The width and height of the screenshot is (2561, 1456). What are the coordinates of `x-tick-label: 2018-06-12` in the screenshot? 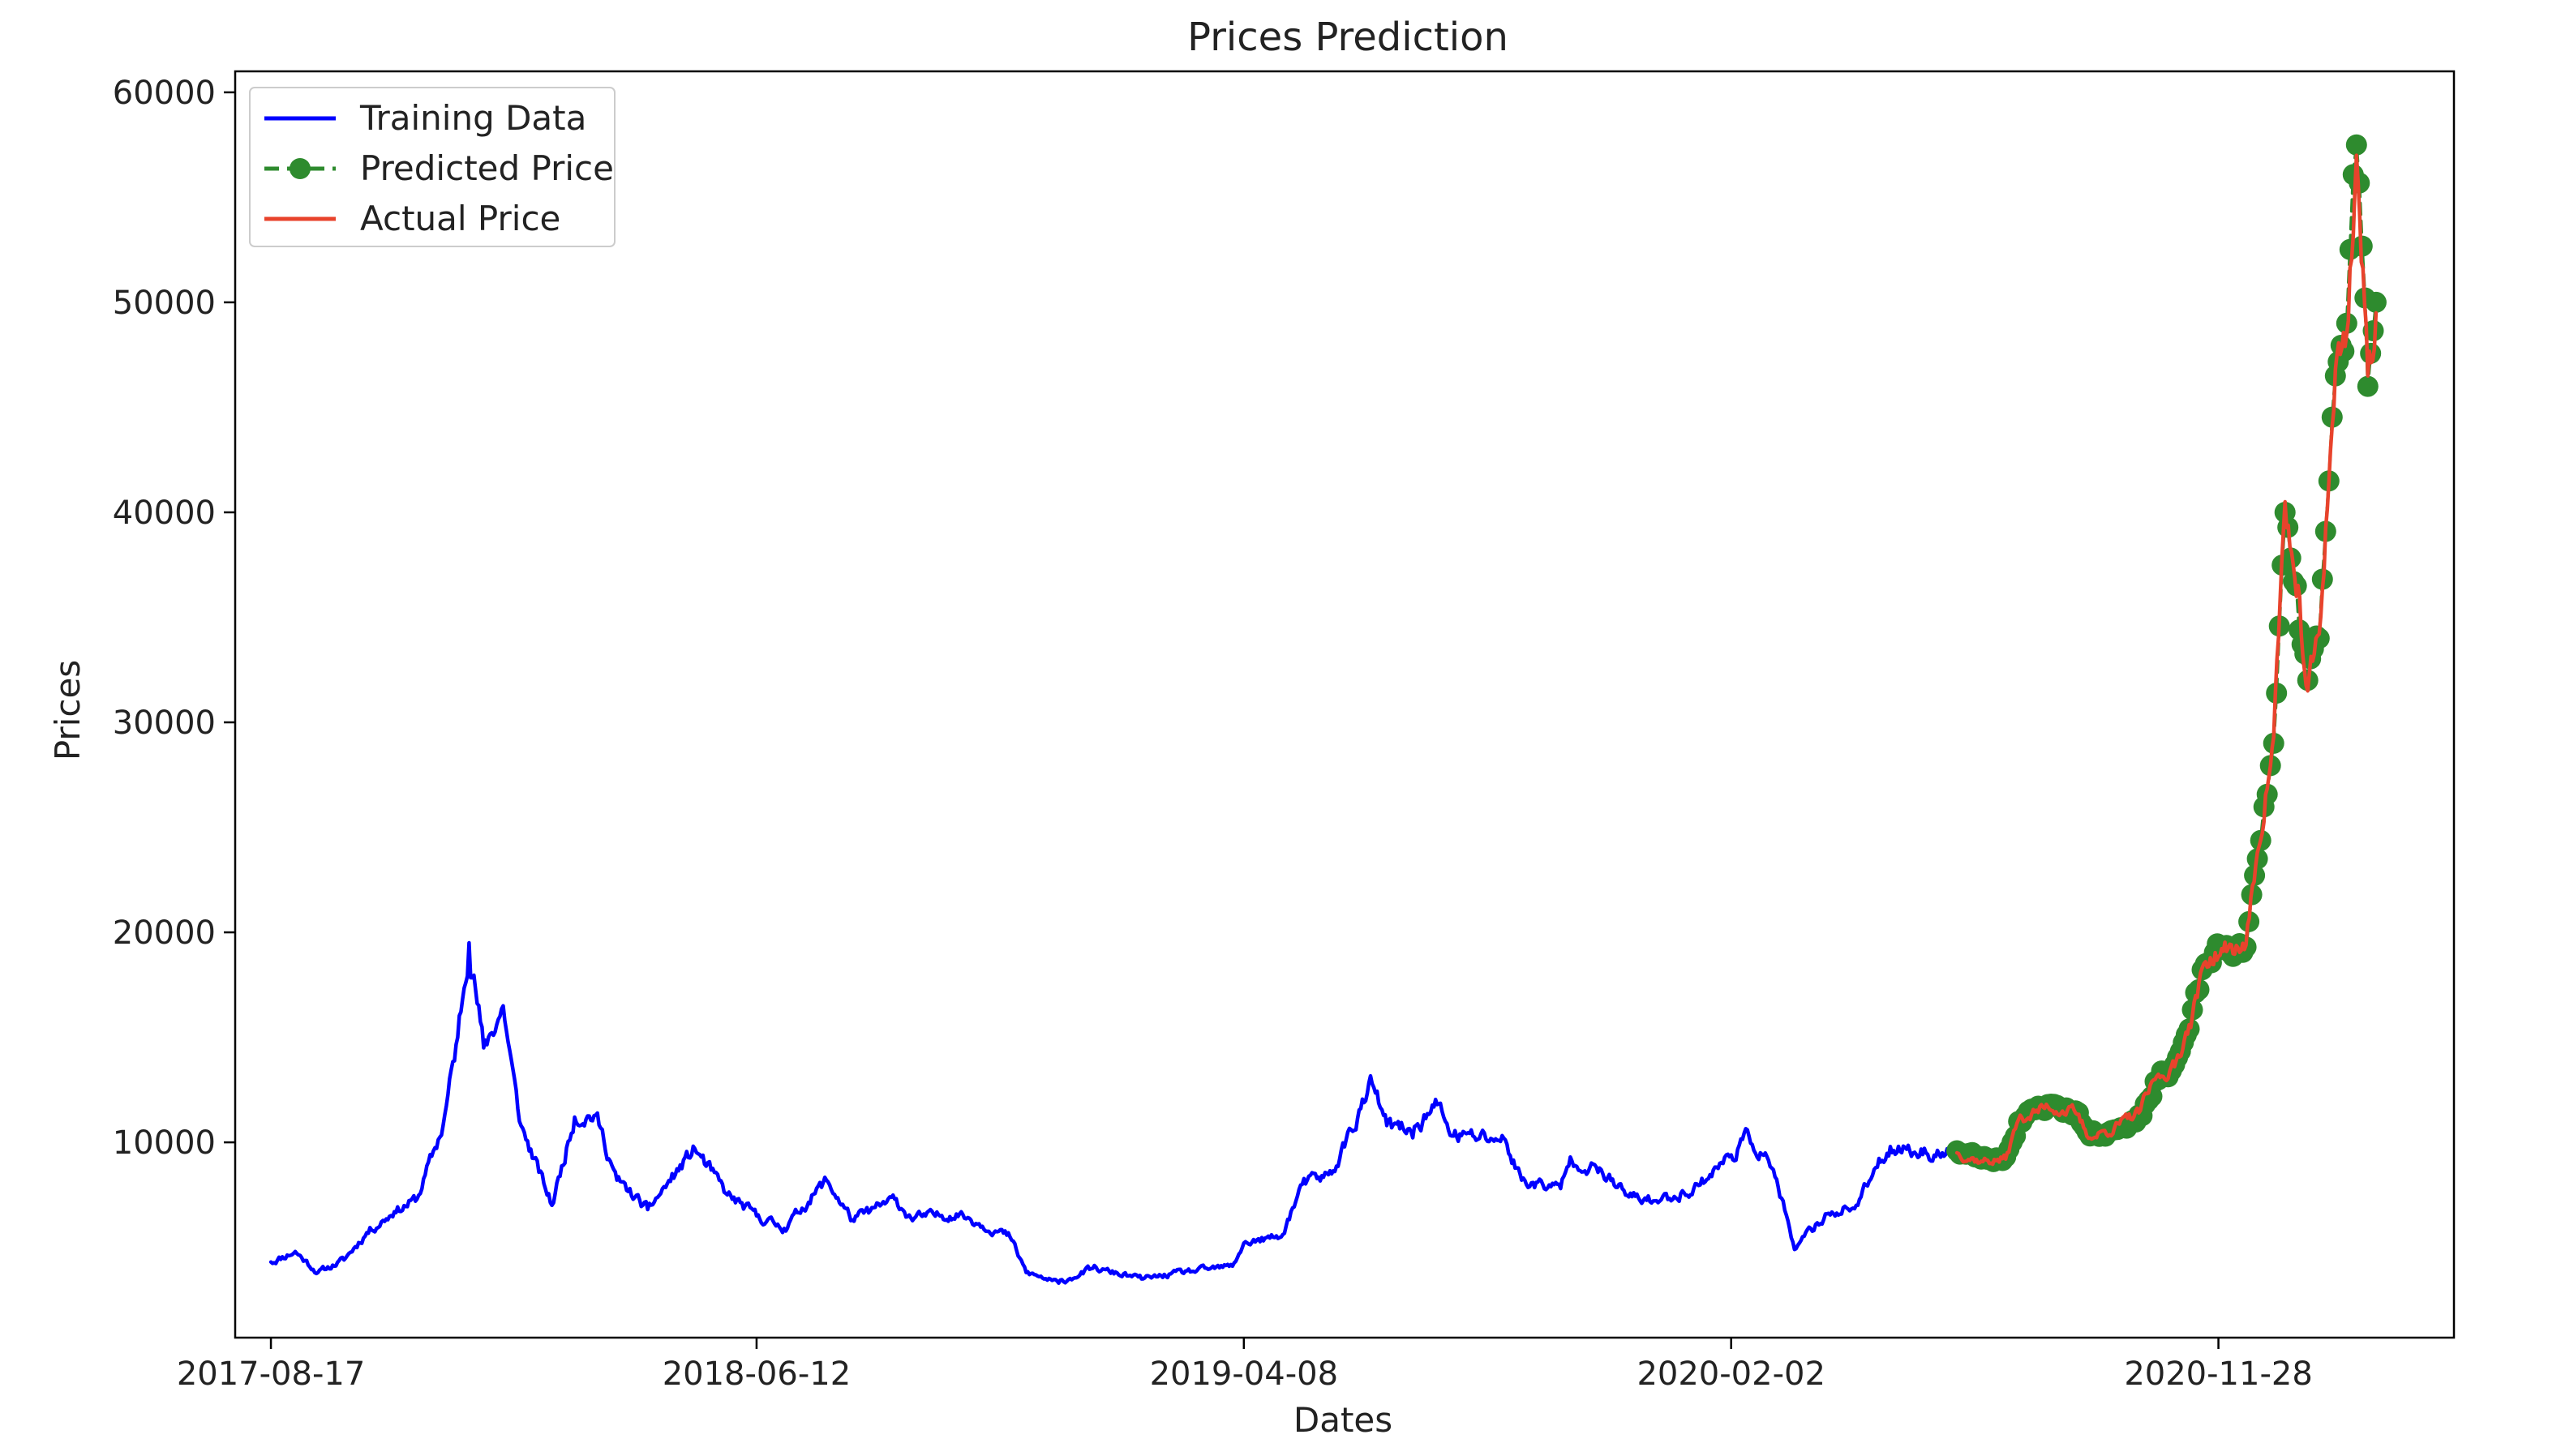 It's located at (757, 1374).